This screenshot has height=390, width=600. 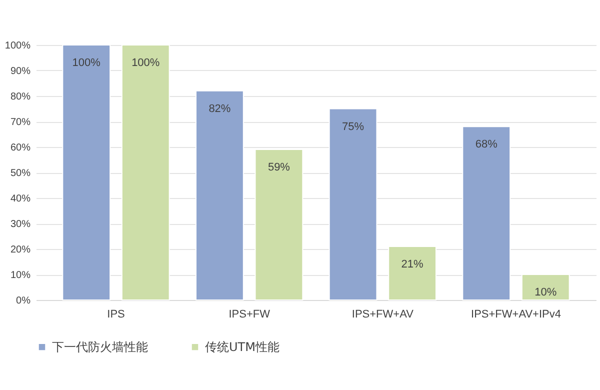 I want to click on y-tick-label: 20%, so click(x=20, y=250).